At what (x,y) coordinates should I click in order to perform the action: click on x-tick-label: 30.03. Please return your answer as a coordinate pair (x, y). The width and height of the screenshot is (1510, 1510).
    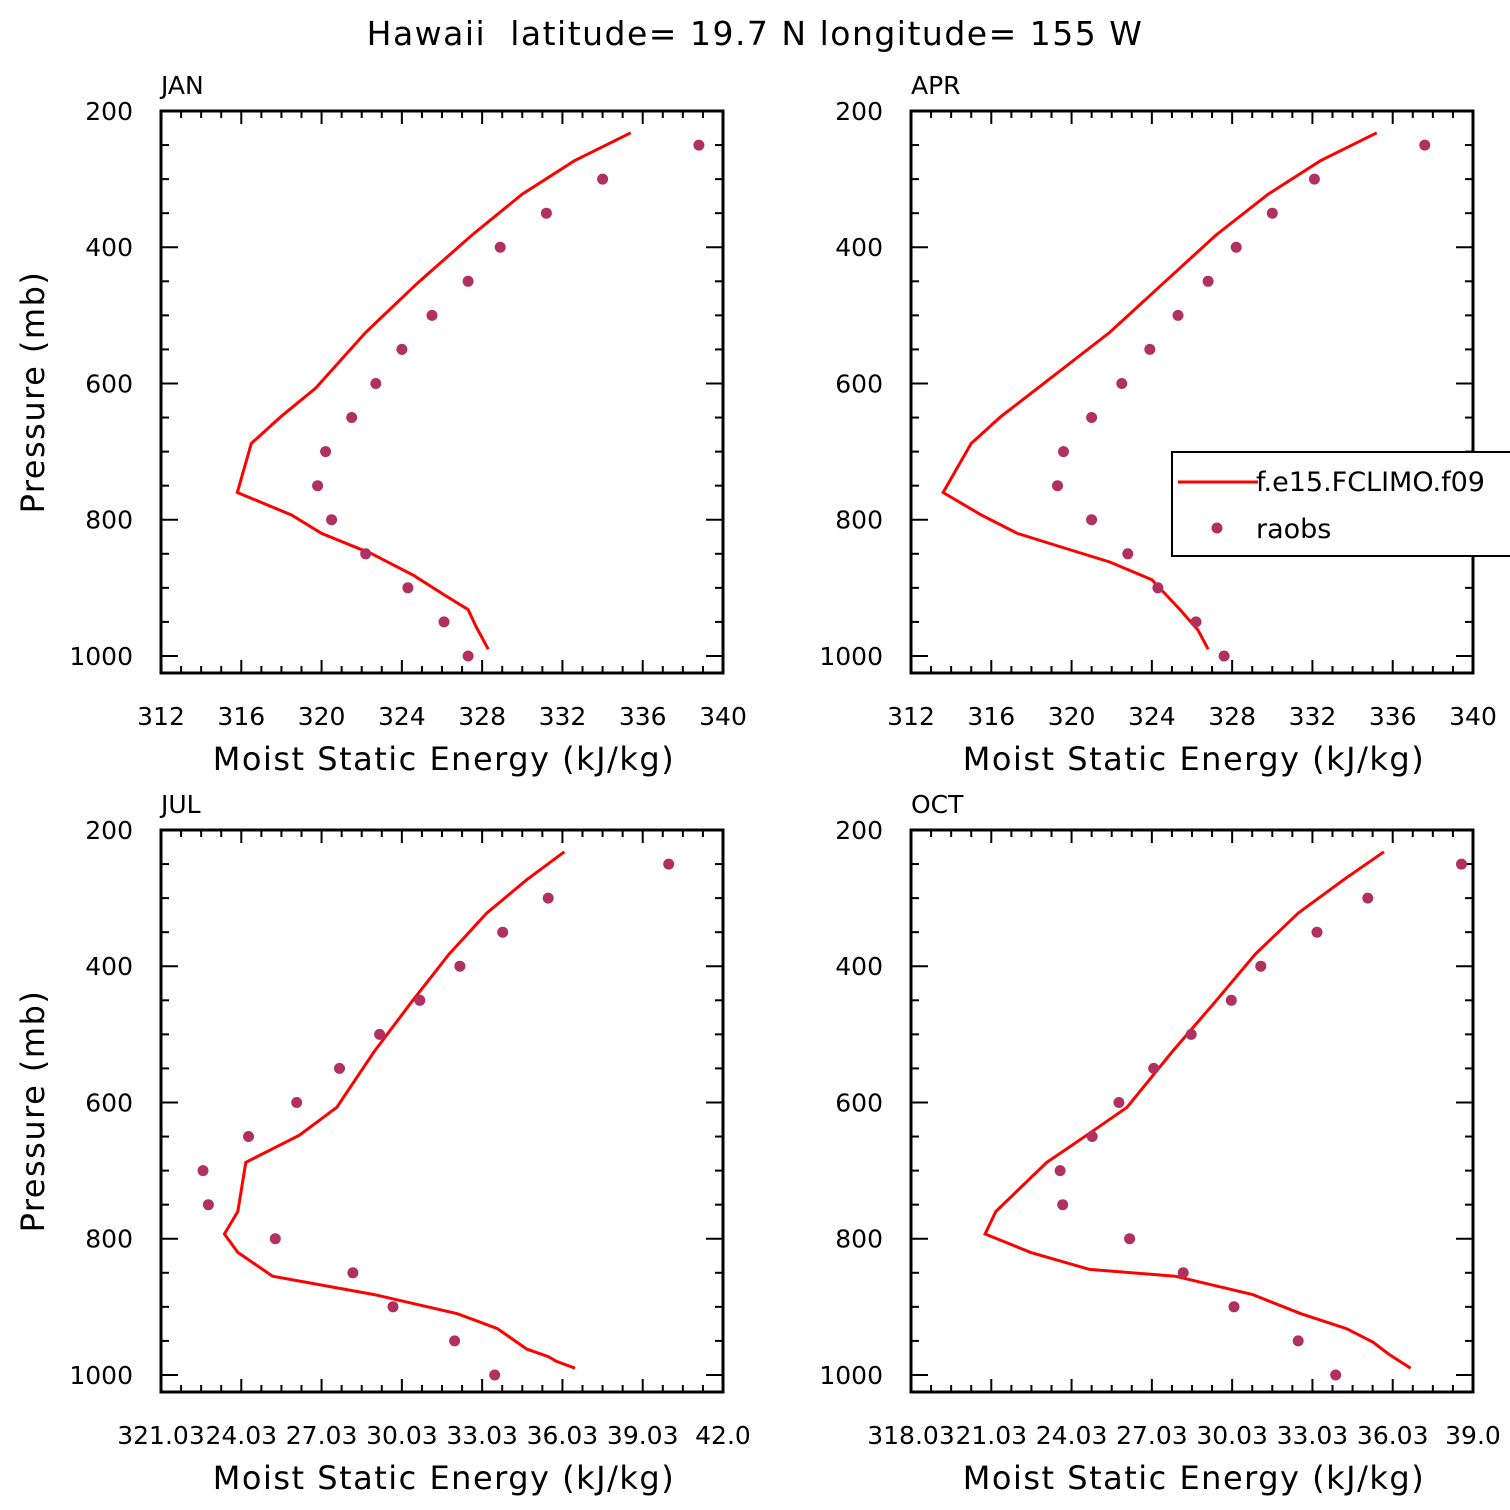
    Looking at the image, I should click on (402, 1435).